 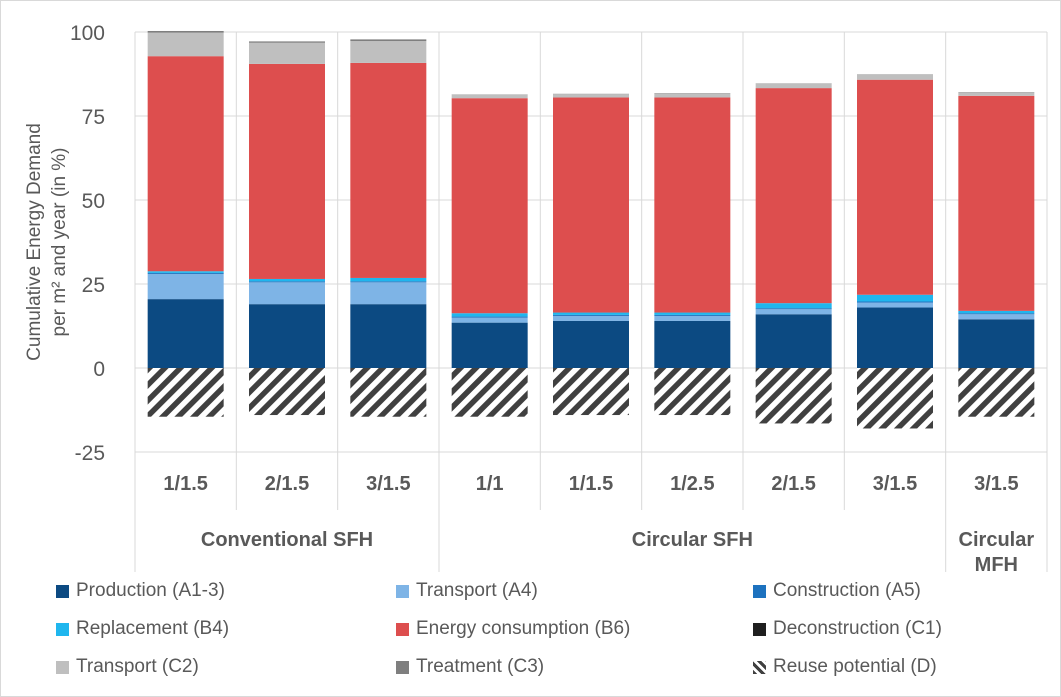 I want to click on legend-item: Deconstruction (C1), so click(x=847, y=629).